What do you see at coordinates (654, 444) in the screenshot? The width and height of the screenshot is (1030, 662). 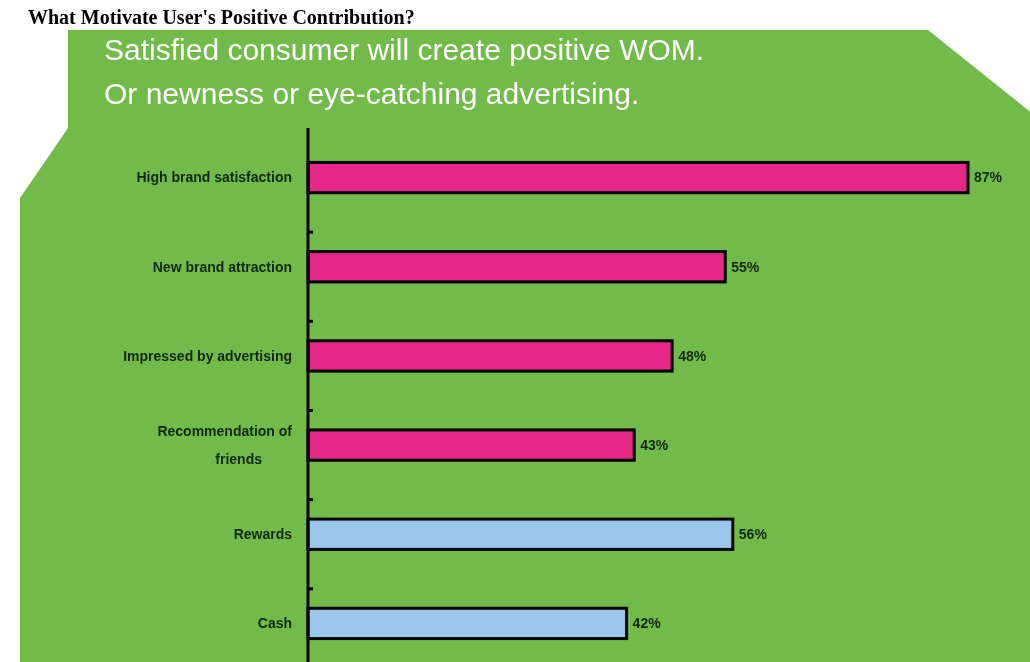 I see `data-label: 43%` at bounding box center [654, 444].